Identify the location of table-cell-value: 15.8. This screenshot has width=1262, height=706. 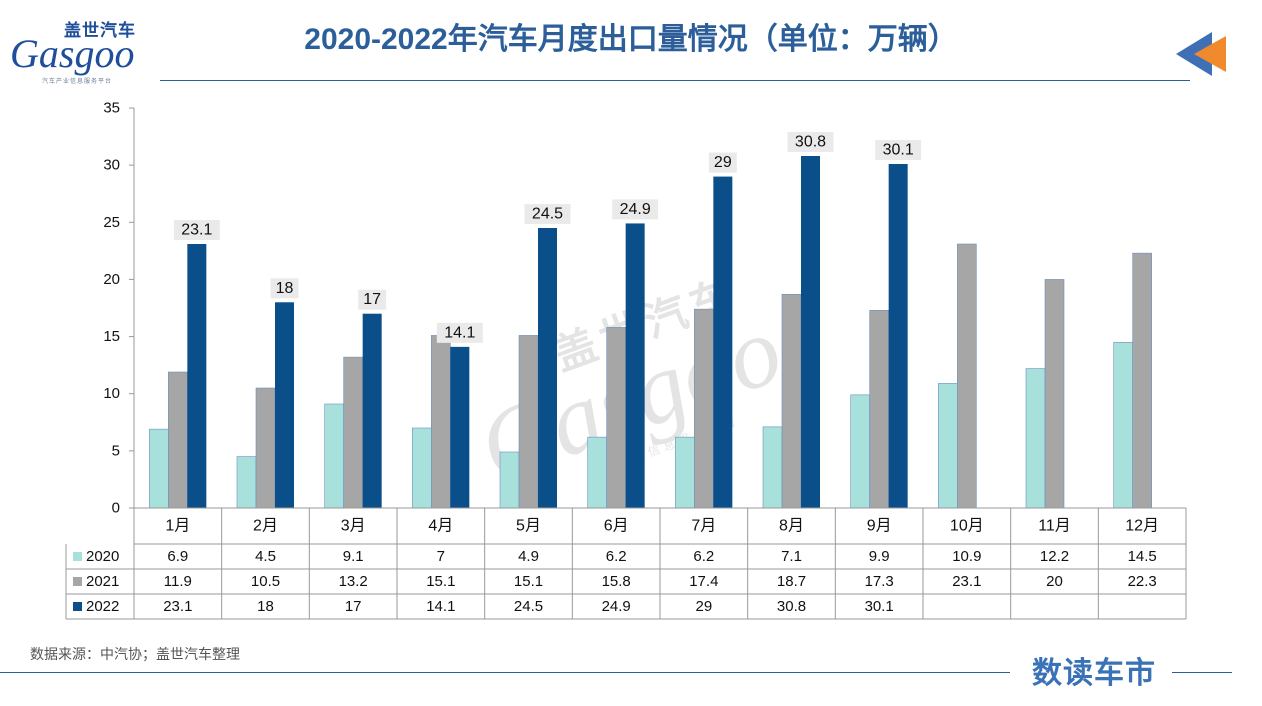
(616, 581).